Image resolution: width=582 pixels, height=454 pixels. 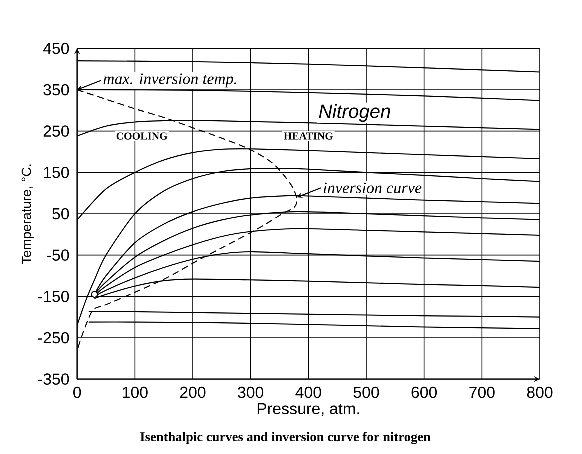 What do you see at coordinates (57, 172) in the screenshot?
I see `y-tick-label: 150` at bounding box center [57, 172].